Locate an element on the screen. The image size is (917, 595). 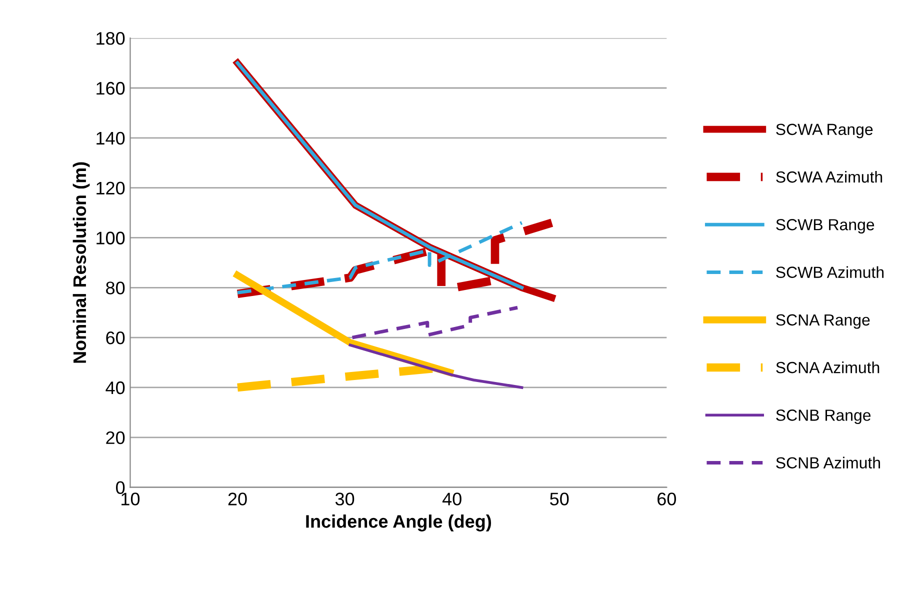
y-tick-label: 140 is located at coordinates (110, 138).